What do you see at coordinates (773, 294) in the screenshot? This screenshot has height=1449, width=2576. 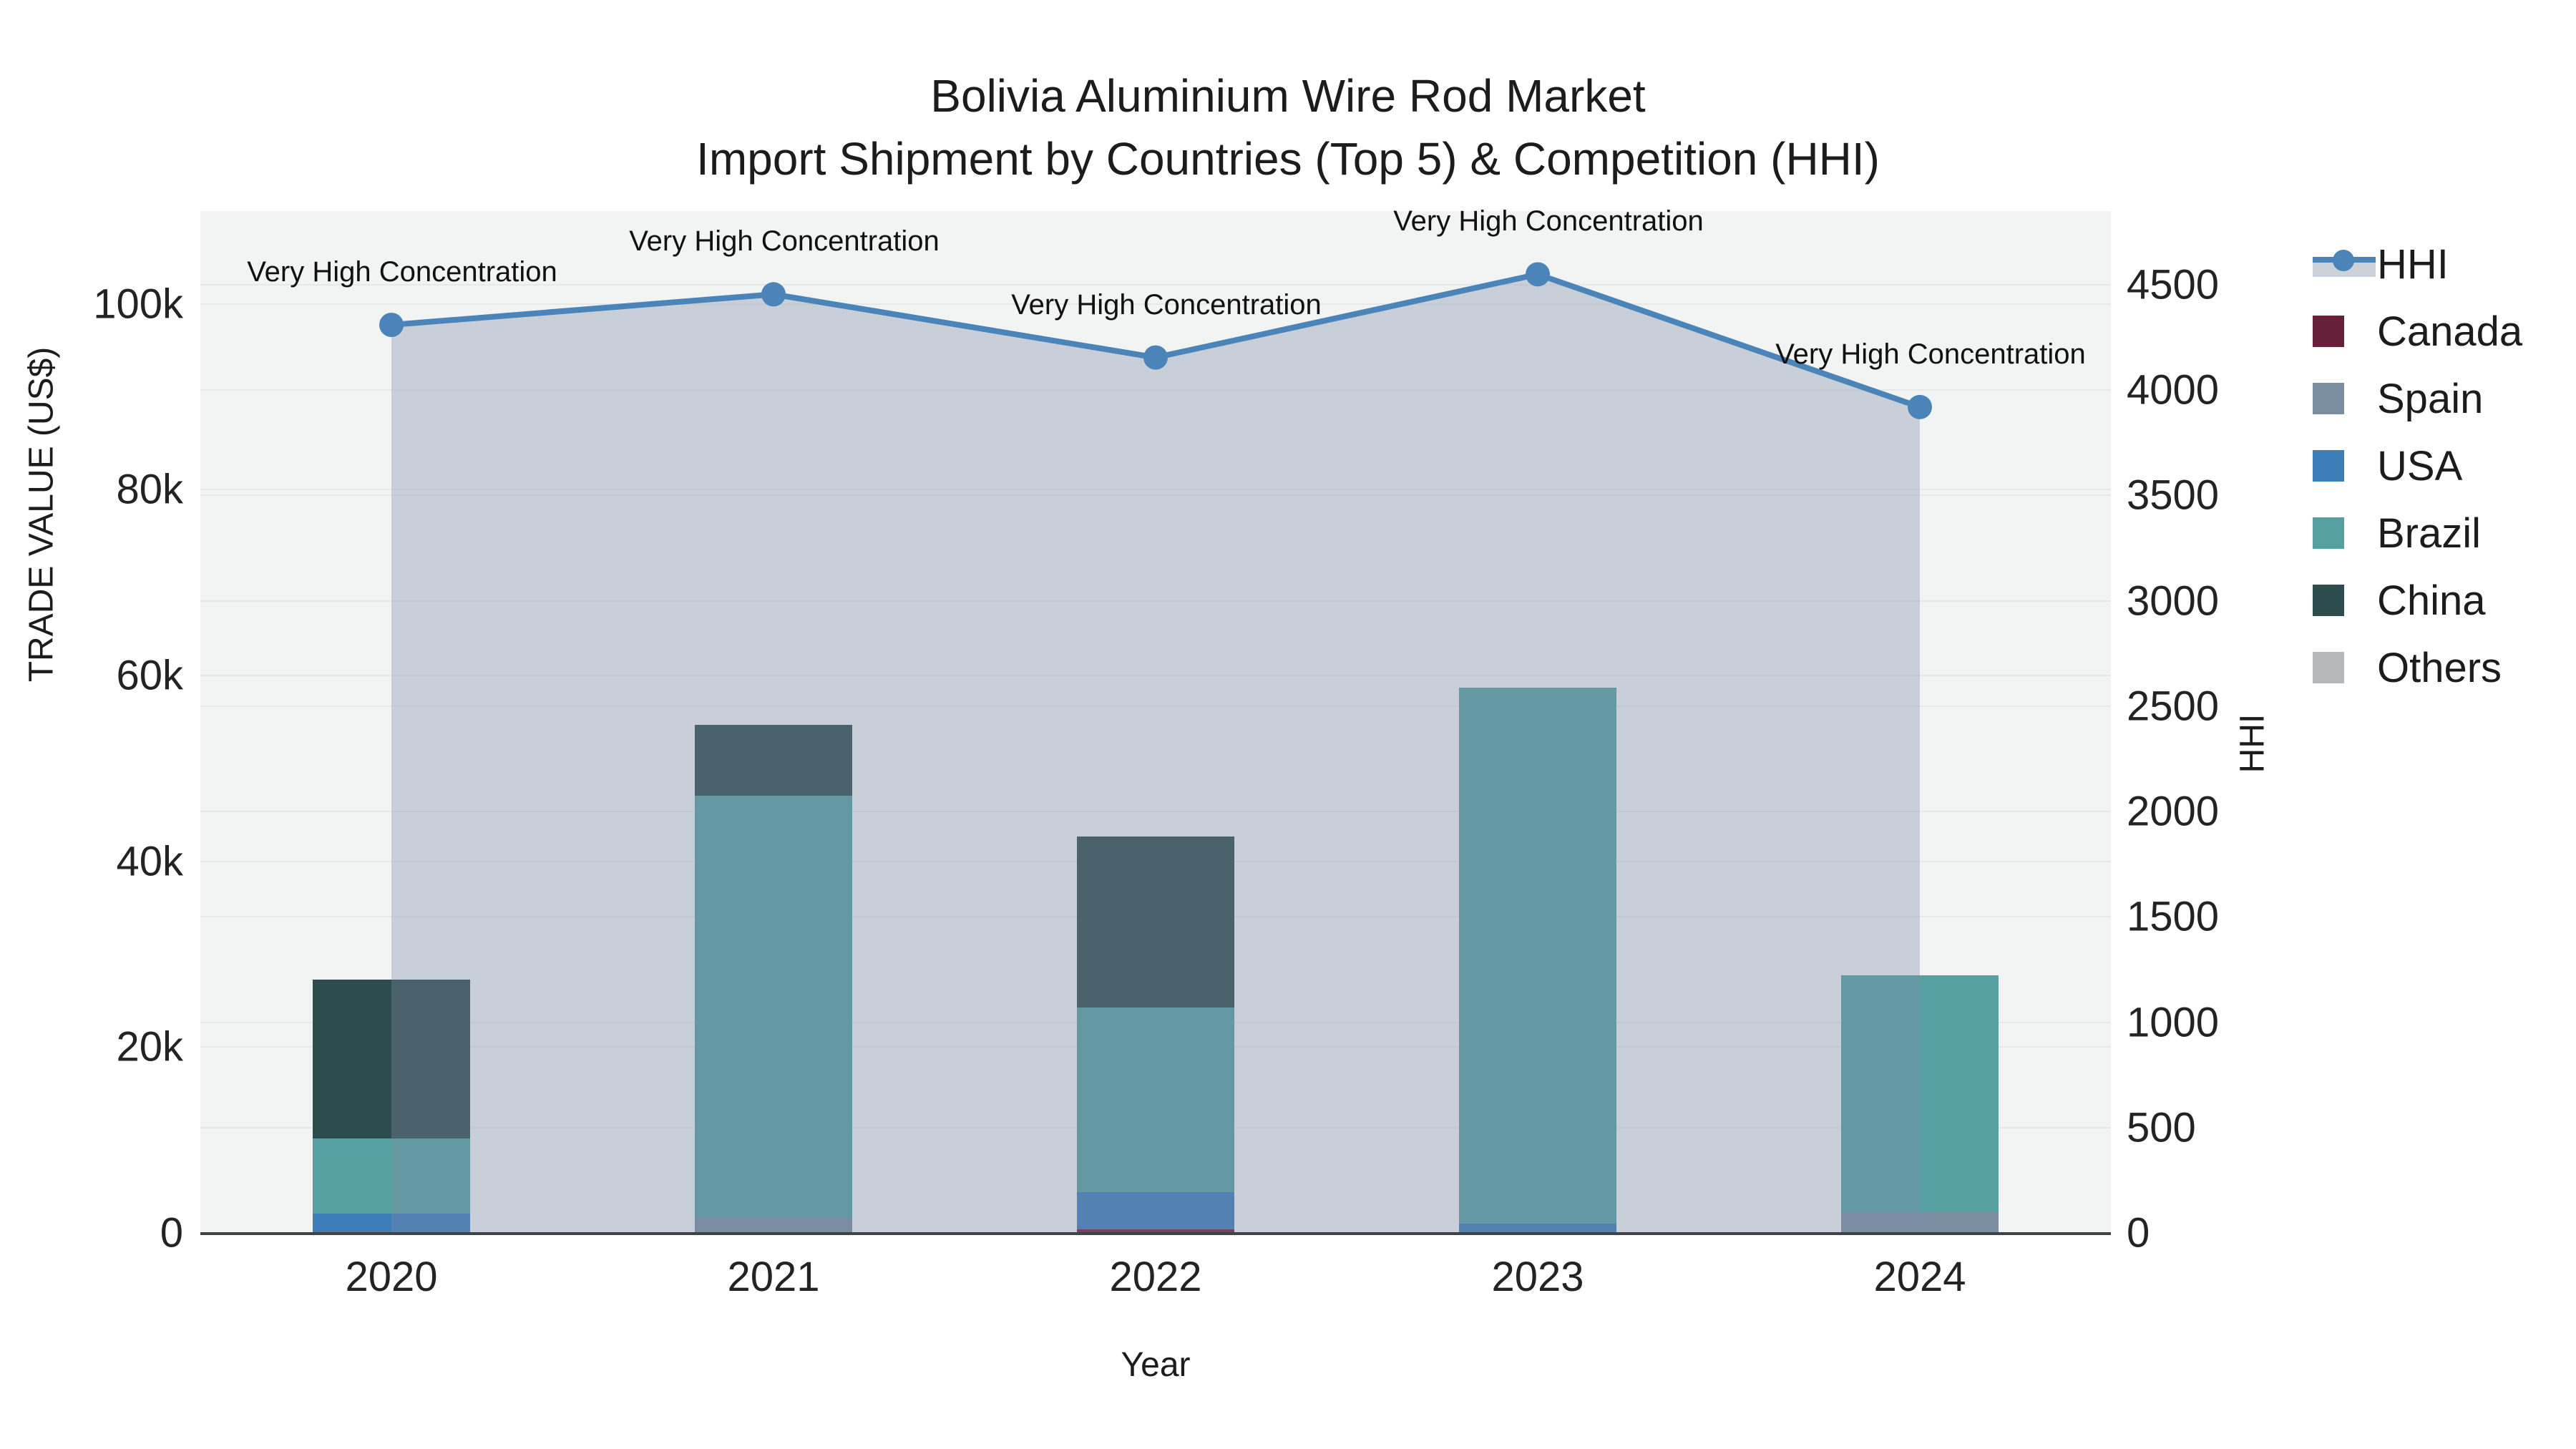 I see `hhi-point-2021` at bounding box center [773, 294].